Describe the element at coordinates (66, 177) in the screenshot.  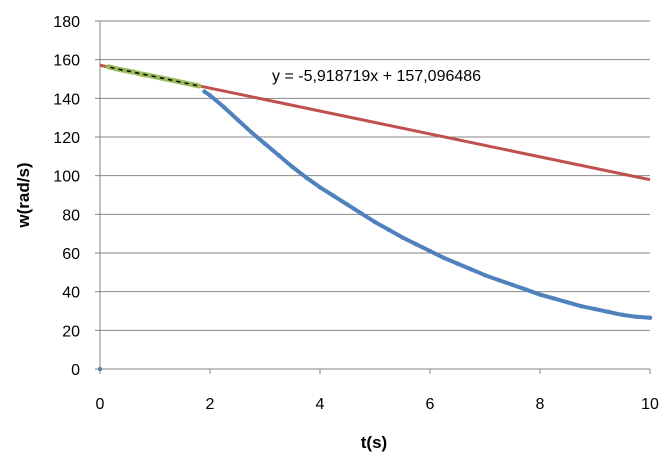
I see `y-tick-label: 100` at that location.